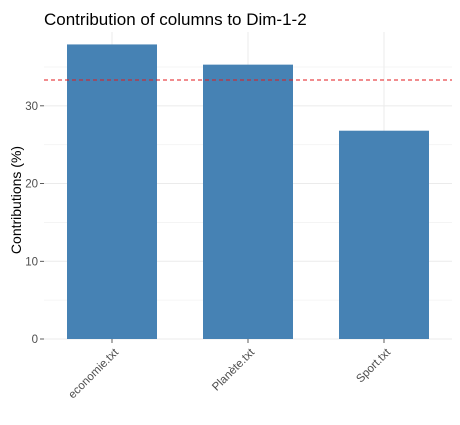 This screenshot has height=425, width=460. What do you see at coordinates (373, 365) in the screenshot?
I see `x-tick-label: Sport.txt` at bounding box center [373, 365].